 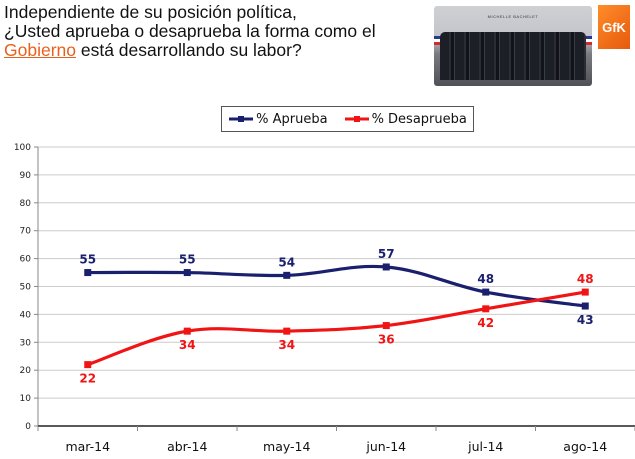 I want to click on legend-item-aprueba: % Aprueba, so click(x=278, y=119).